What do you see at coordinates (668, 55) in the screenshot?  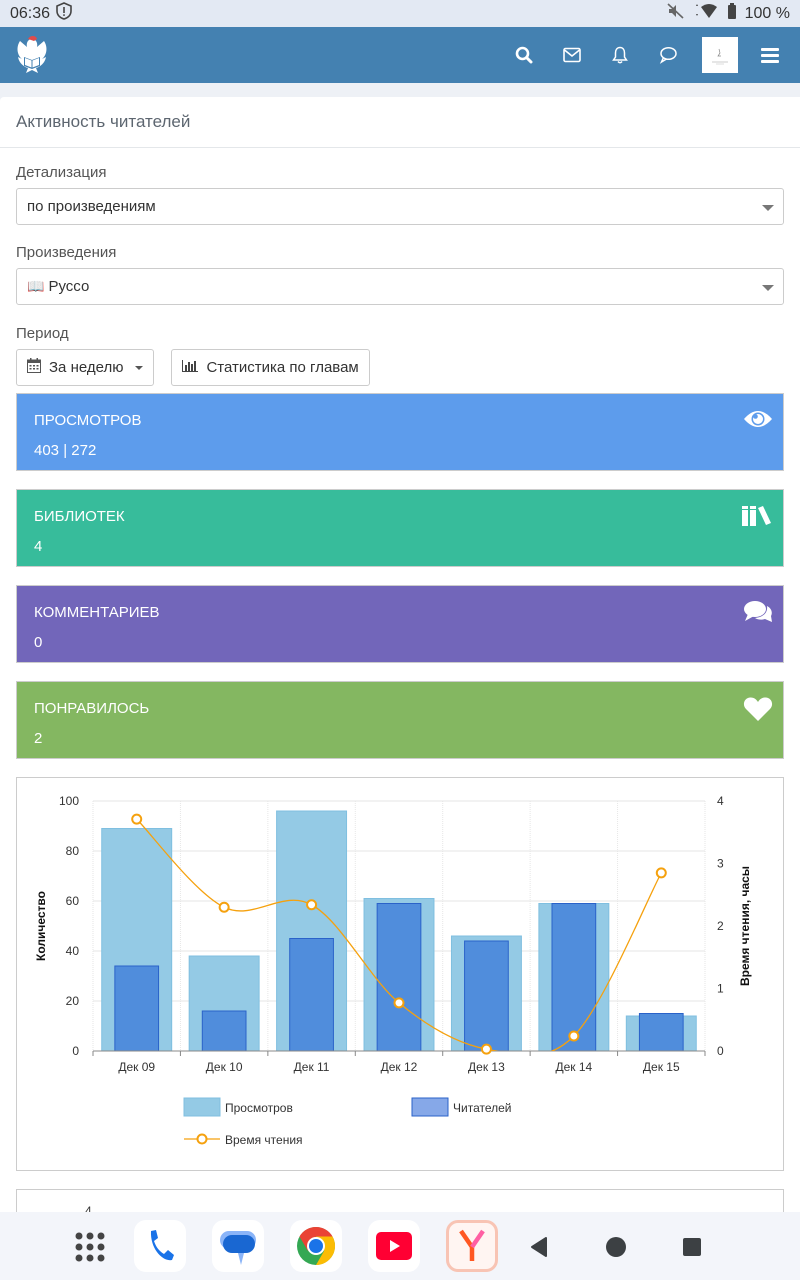 I see `chat-icon` at bounding box center [668, 55].